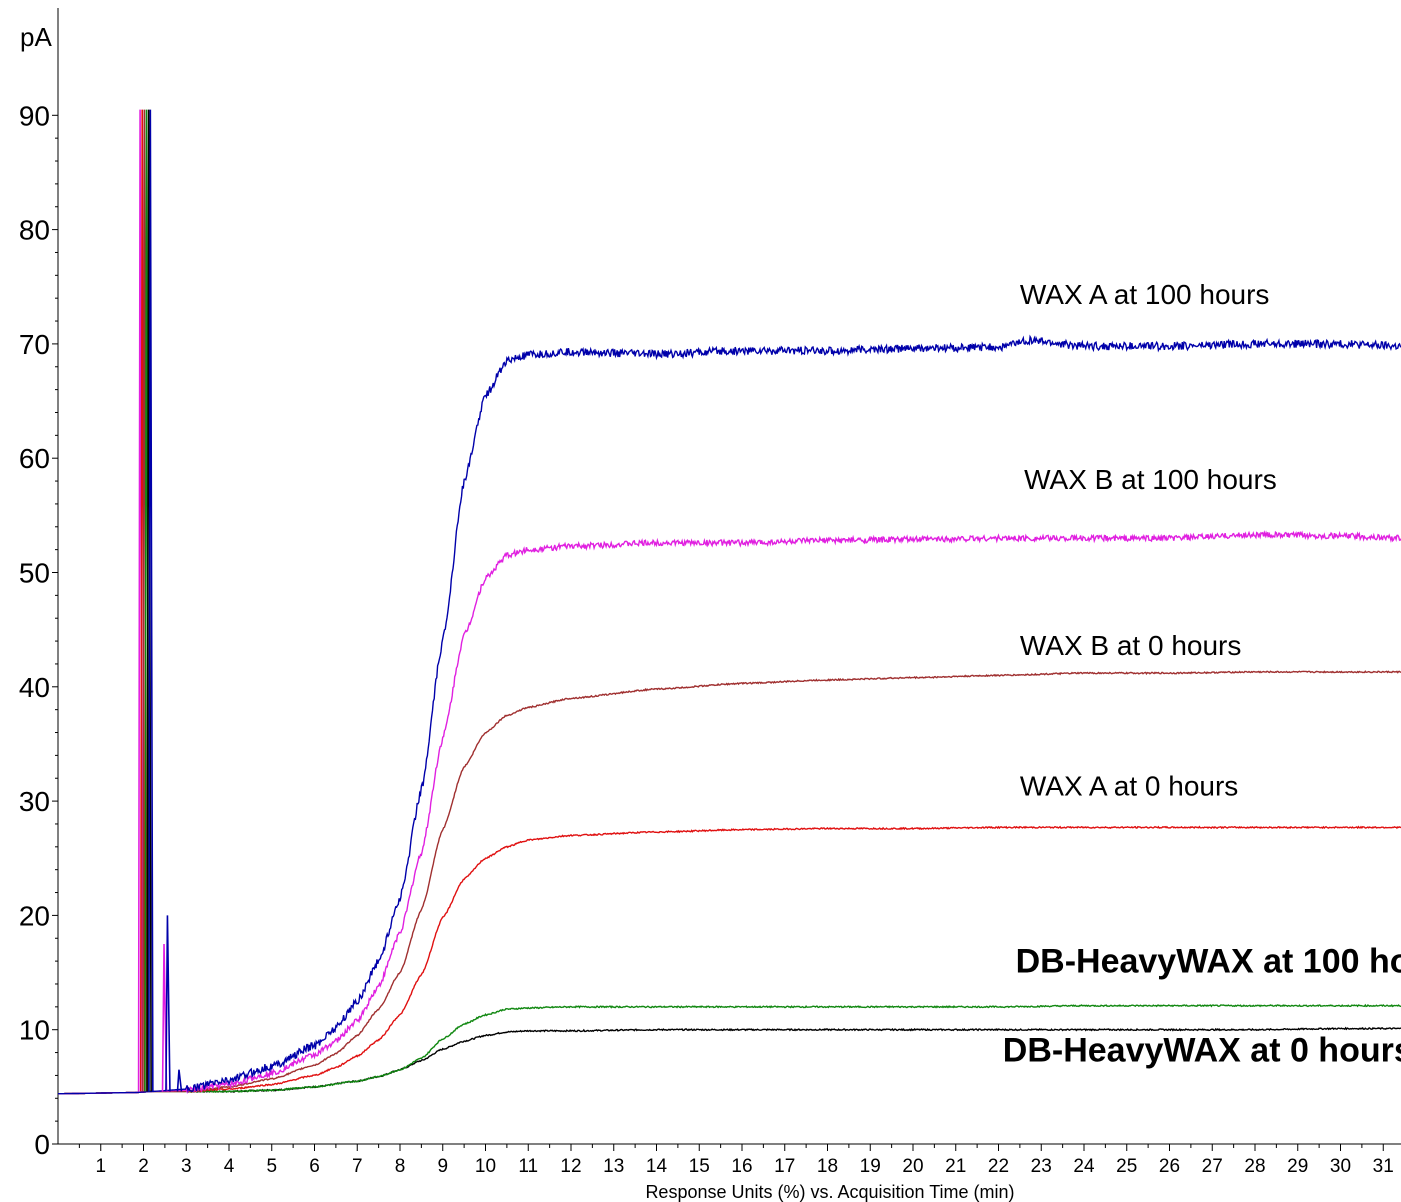  Describe the element at coordinates (528, 1166) in the screenshot. I see `x-tick-label: 11` at that location.